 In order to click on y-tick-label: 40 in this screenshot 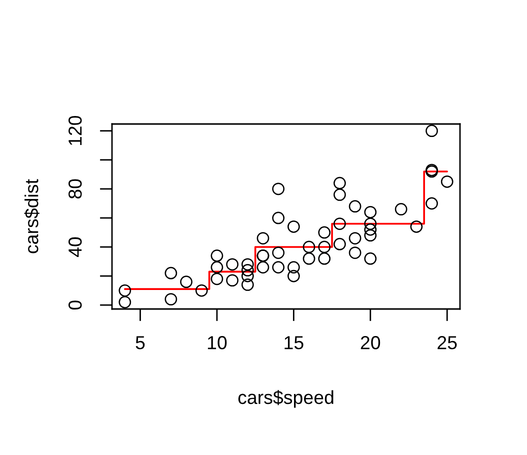, I will do `click(75, 247)`.